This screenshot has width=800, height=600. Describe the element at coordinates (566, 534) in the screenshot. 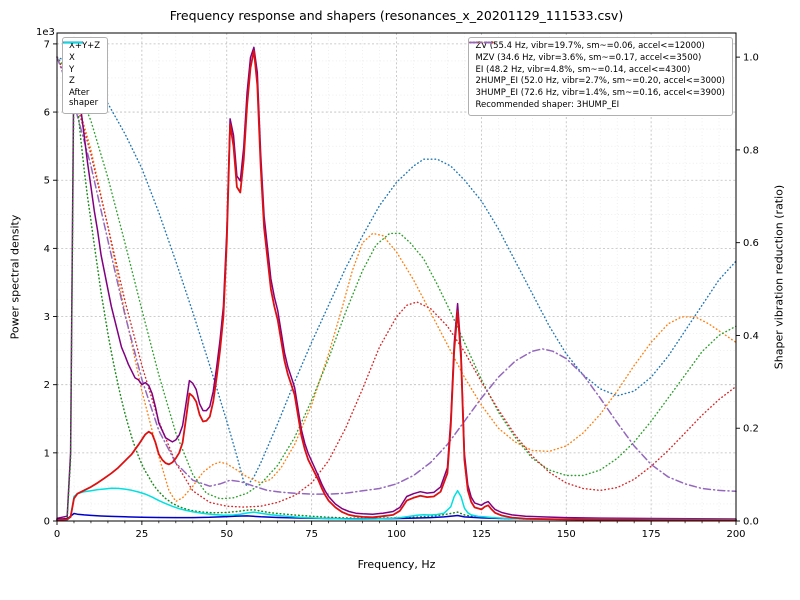

I see `x-tick-label: 150` at that location.